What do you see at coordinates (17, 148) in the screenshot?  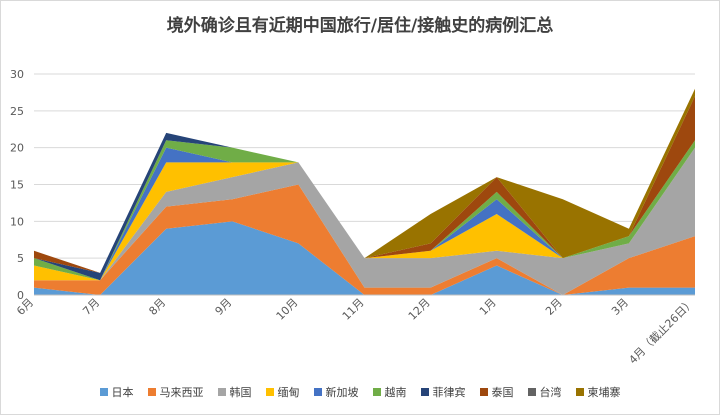 I see `y-tick-label: 20` at bounding box center [17, 148].